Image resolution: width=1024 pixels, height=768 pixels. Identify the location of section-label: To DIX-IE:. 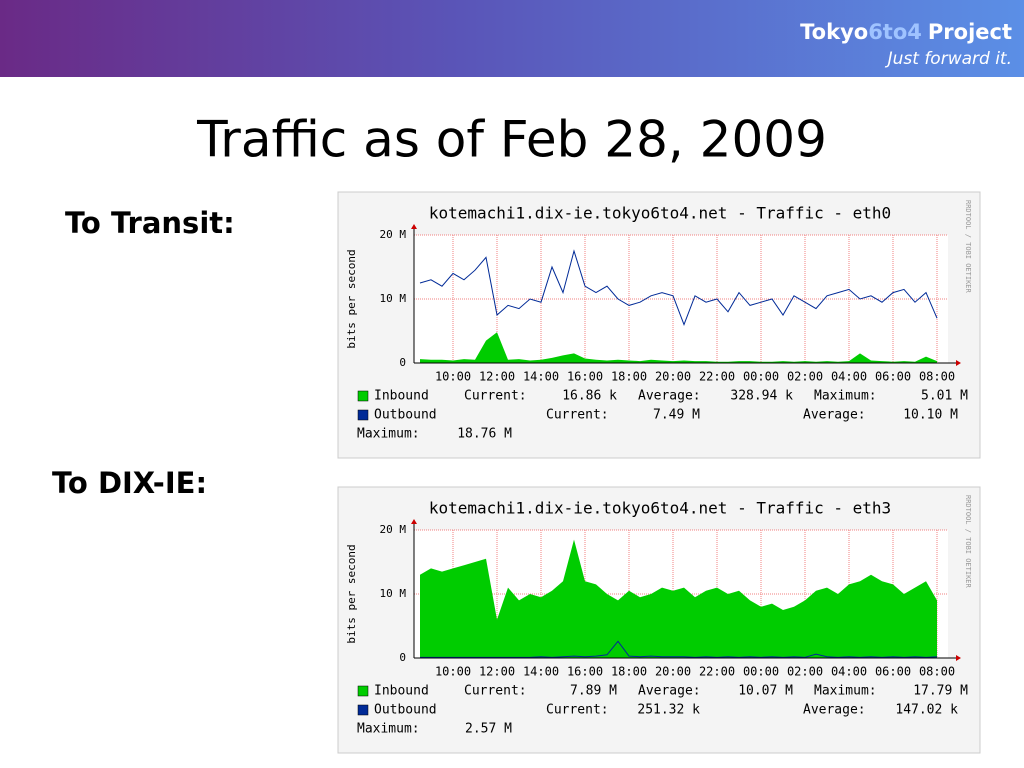
(129, 483).